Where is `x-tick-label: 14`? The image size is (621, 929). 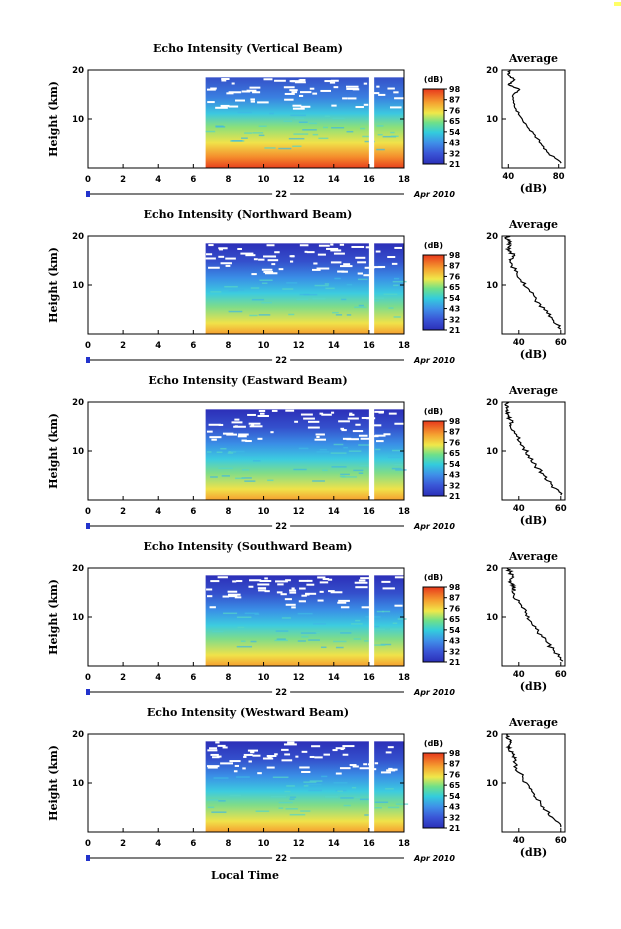 x-tick-label: 14 is located at coordinates (334, 346).